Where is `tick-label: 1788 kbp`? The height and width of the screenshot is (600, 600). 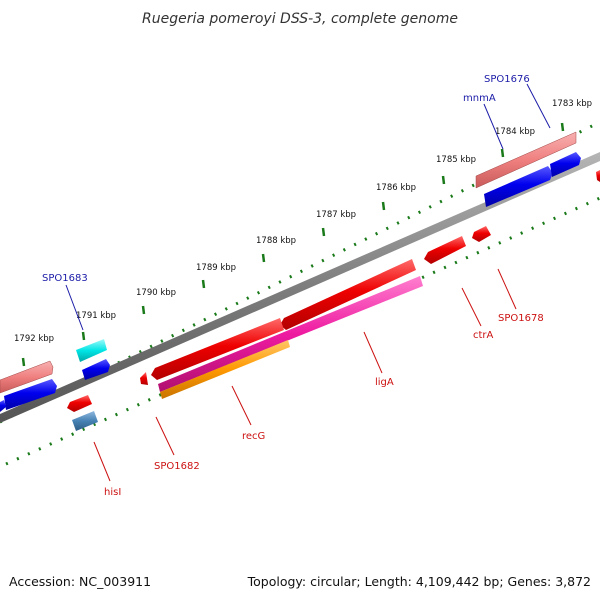
tick-label: 1788 kbp is located at coordinates (276, 241).